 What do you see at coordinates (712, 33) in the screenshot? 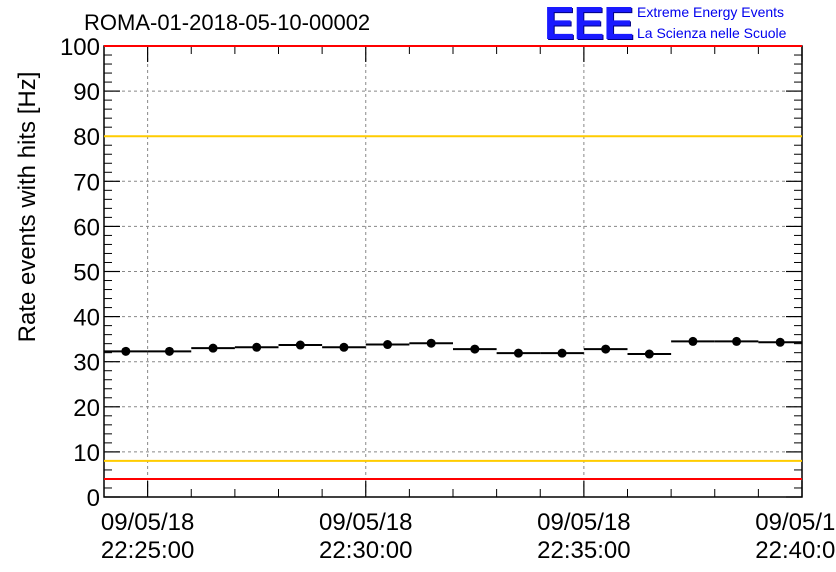
I see `logo-tagline-line2: La Scienza nelle Scuole` at bounding box center [712, 33].